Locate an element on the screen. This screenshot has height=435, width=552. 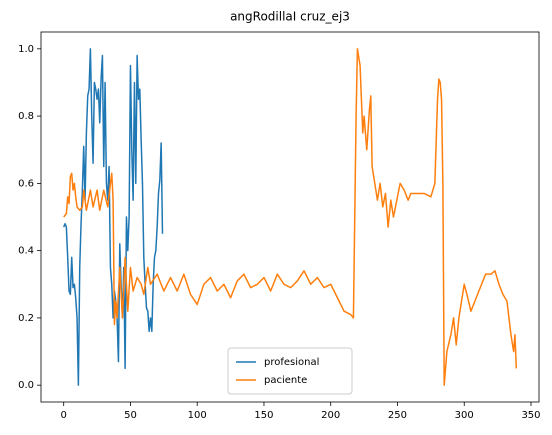
y-tick-label: 1.0 is located at coordinates (26, 49).